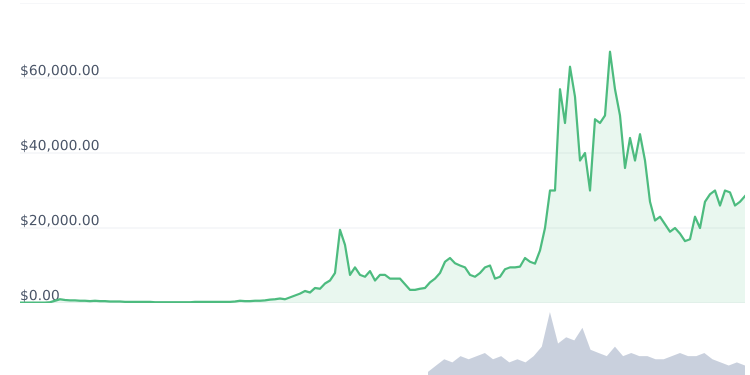  Describe the element at coordinates (40, 296) in the screenshot. I see `y-tick-label: $0.00` at that location.